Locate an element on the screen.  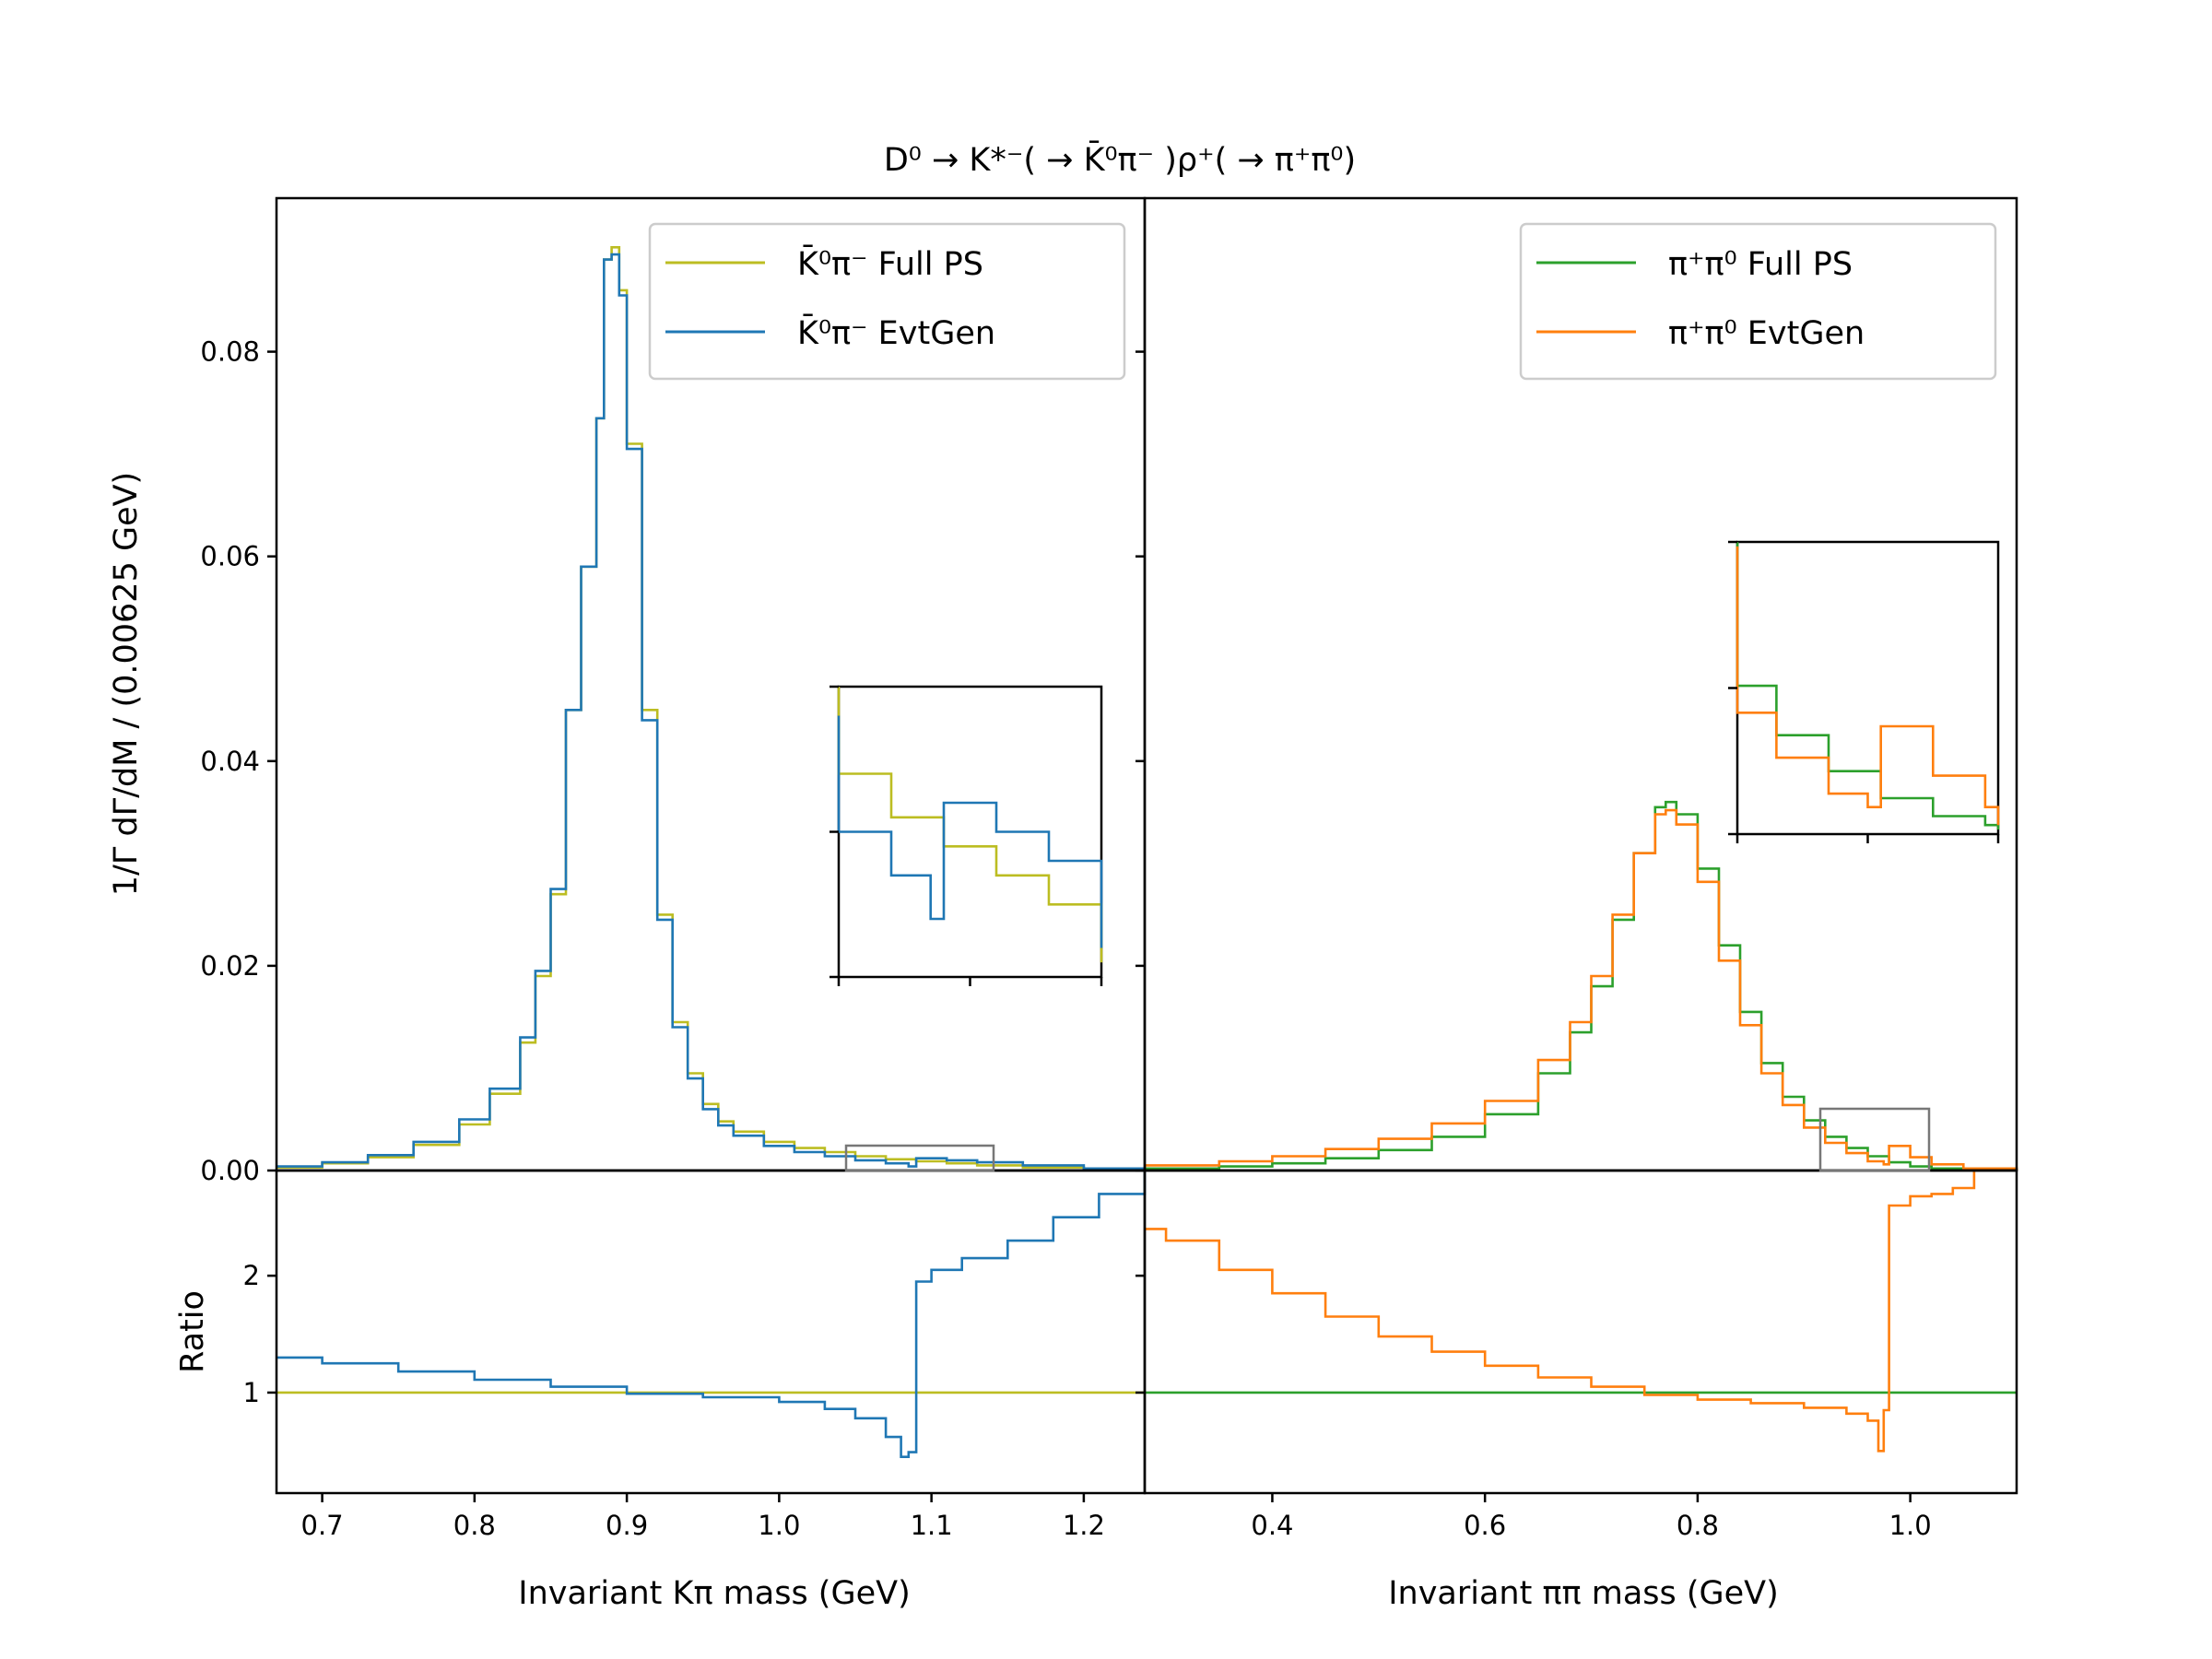
zoom-box-left is located at coordinates (919, 1158).